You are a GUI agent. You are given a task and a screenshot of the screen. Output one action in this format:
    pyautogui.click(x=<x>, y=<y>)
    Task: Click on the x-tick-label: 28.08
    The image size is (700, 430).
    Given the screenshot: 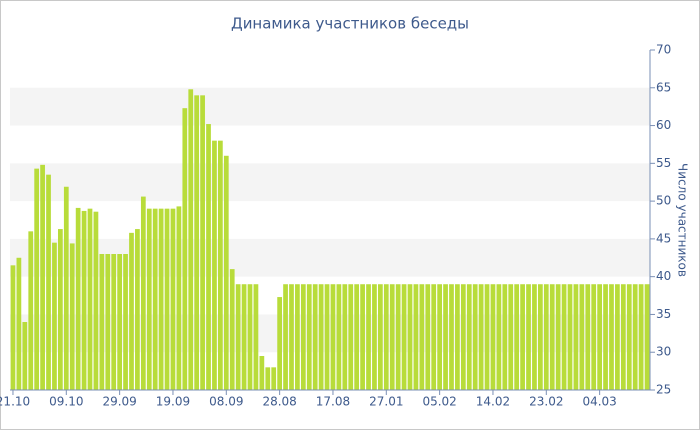 What is the action you would take?
    pyautogui.click(x=279, y=402)
    